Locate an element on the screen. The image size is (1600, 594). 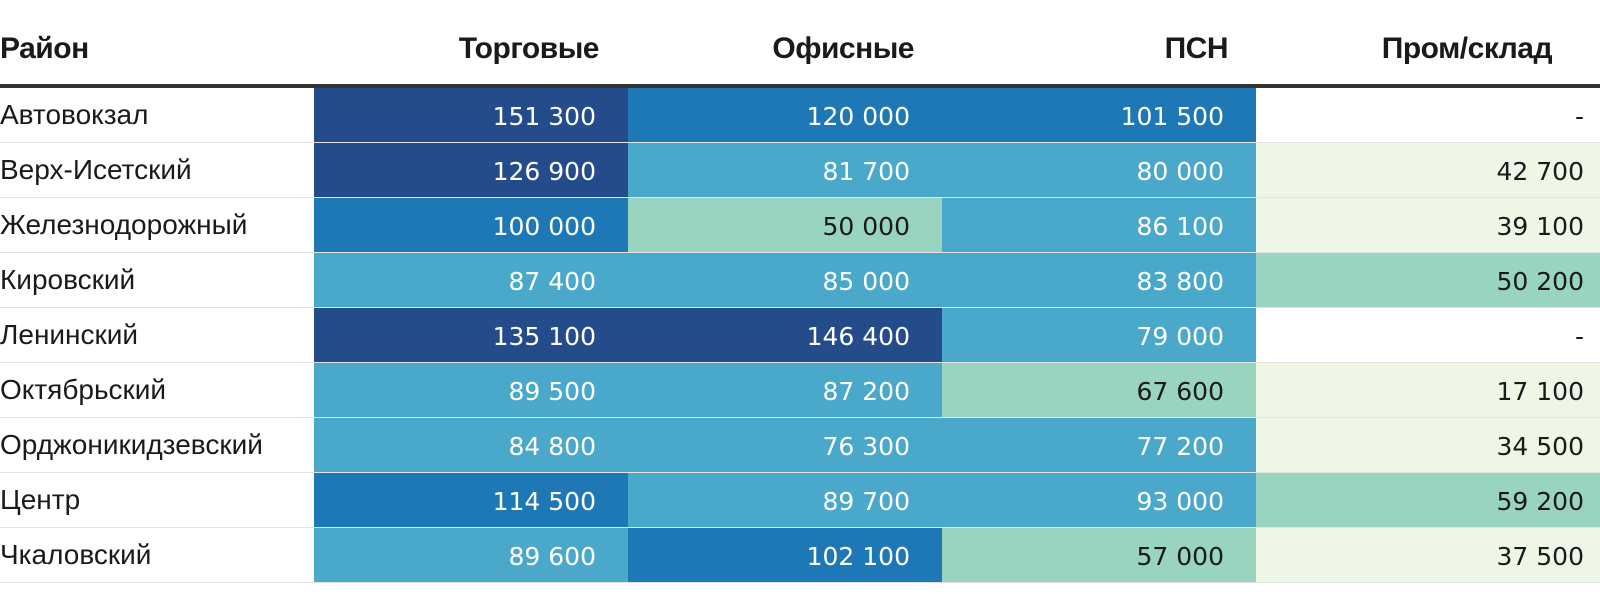
heatmap-cell: 89 600 is located at coordinates (471, 555).